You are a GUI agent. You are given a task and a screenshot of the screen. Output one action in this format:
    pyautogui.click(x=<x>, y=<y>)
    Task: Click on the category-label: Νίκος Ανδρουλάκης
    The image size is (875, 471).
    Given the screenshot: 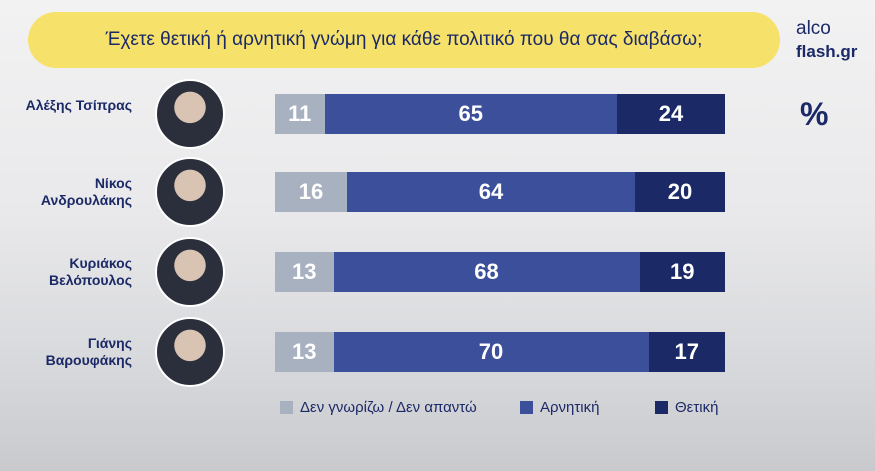 What is the action you would take?
    pyautogui.click(x=86, y=191)
    